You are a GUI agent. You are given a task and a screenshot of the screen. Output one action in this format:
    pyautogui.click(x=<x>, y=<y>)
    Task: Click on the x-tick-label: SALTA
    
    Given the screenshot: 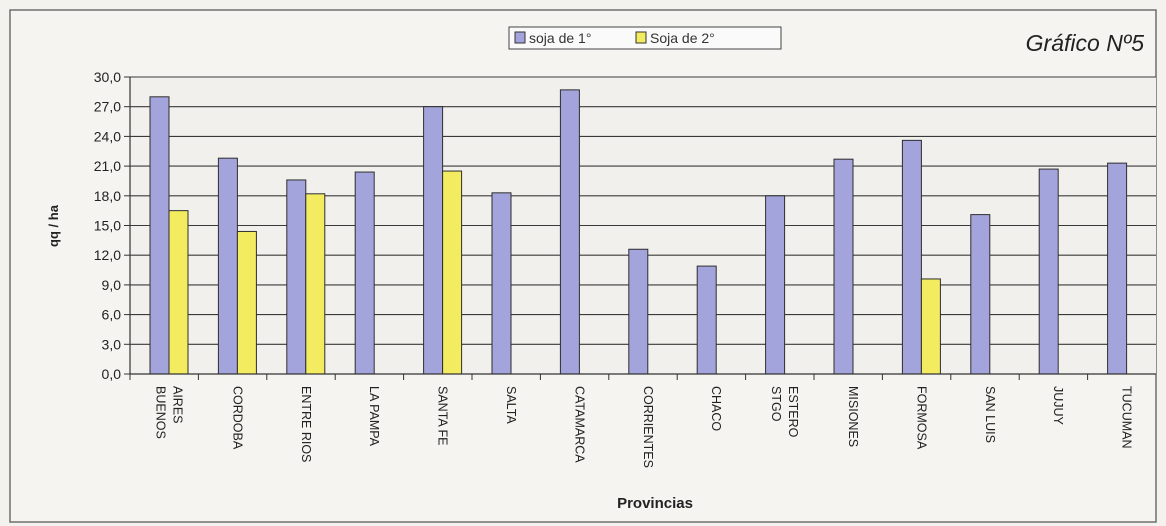 What is the action you would take?
    pyautogui.click(x=511, y=405)
    